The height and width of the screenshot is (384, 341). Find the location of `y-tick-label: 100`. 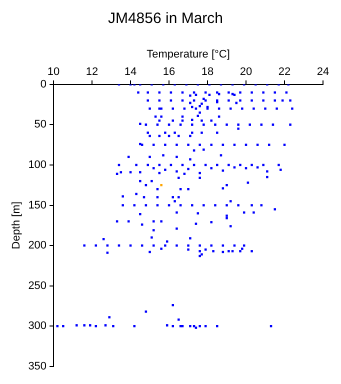

y-tick-label: 100 is located at coordinates (37, 165).